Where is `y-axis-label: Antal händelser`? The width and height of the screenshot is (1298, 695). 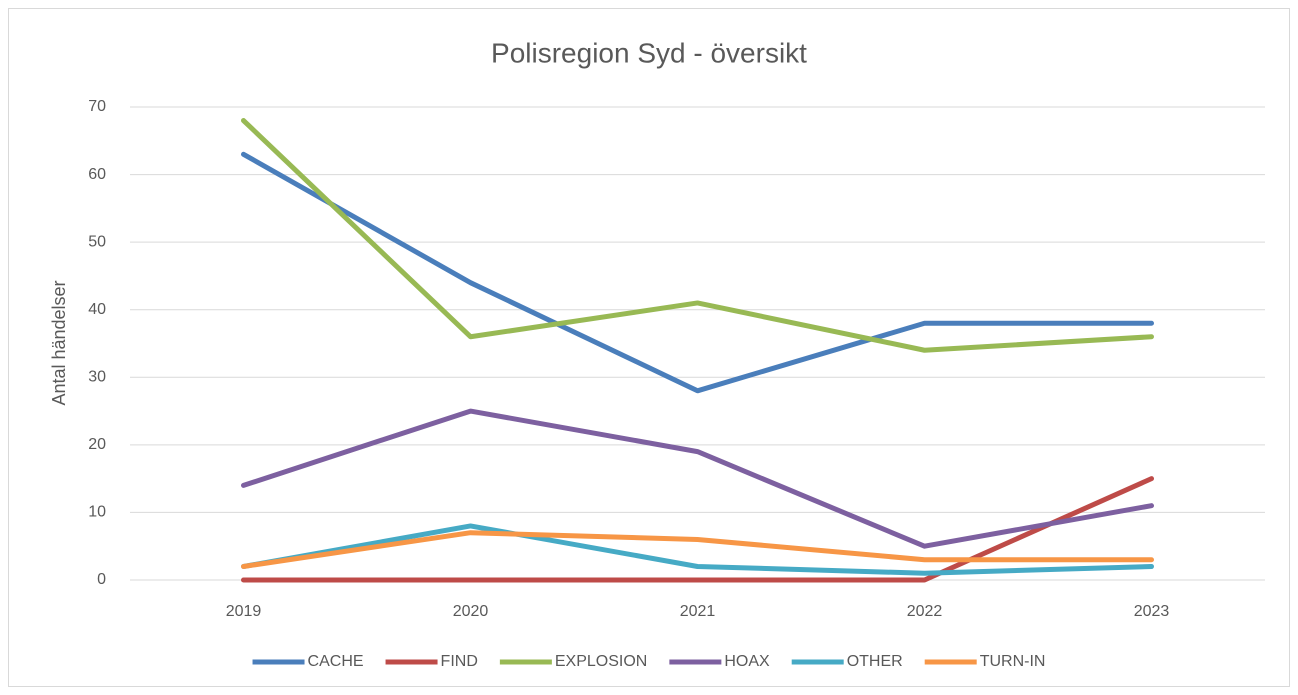
y-axis-label: Antal händelser is located at coordinates (59, 342).